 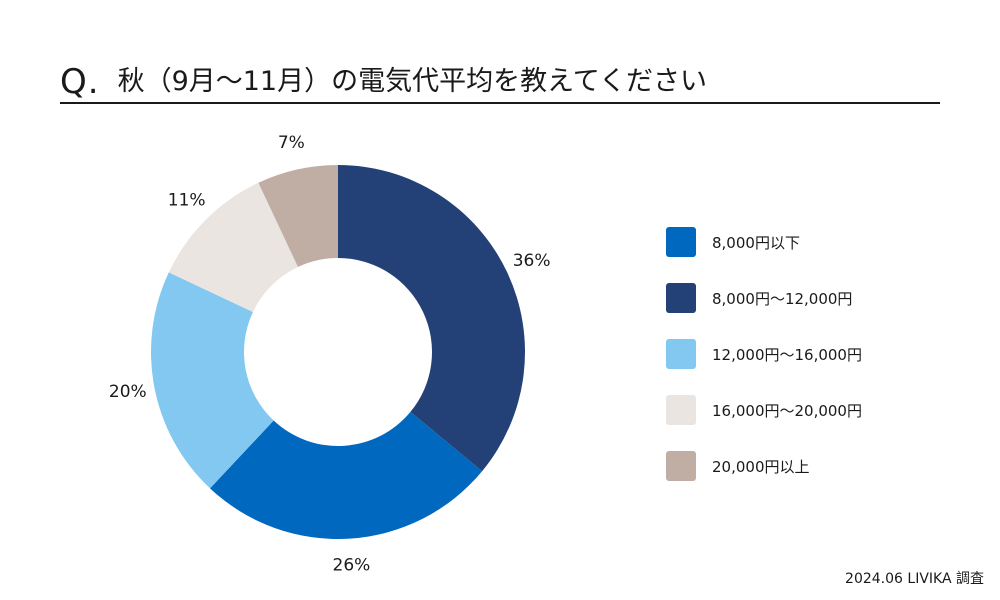 I want to click on slice-percent-label: 26%, so click(x=352, y=566).